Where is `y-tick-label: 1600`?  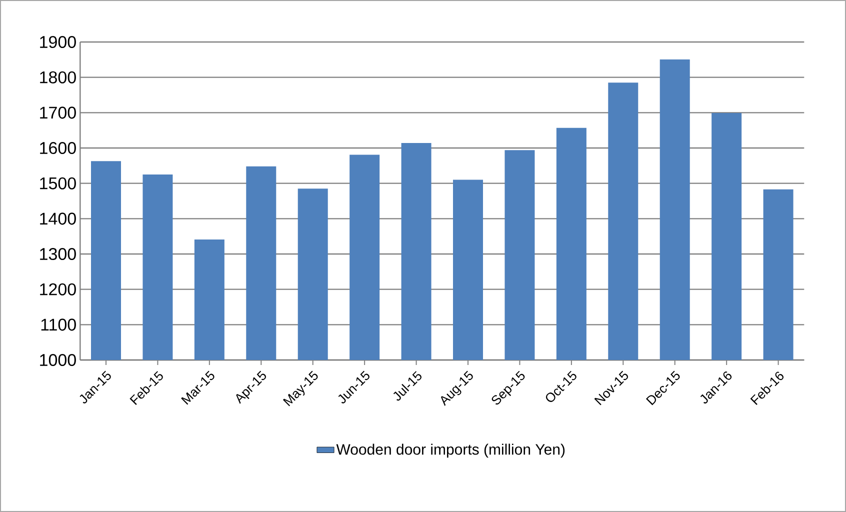 y-tick-label: 1600 is located at coordinates (58, 148).